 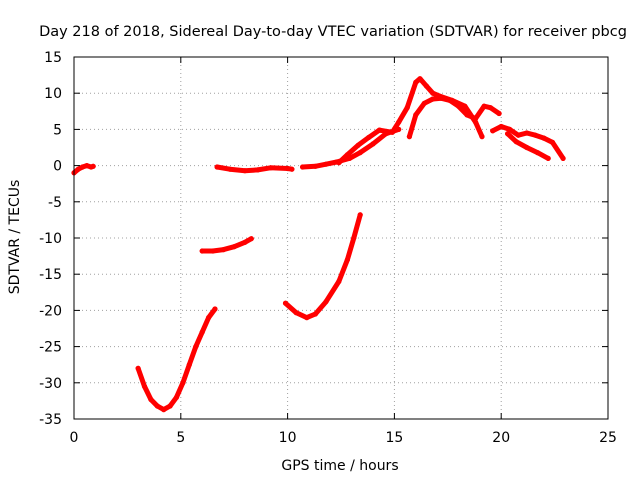 What do you see at coordinates (339, 466) in the screenshot?
I see `x-axis-label: GPS time / hours` at bounding box center [339, 466].